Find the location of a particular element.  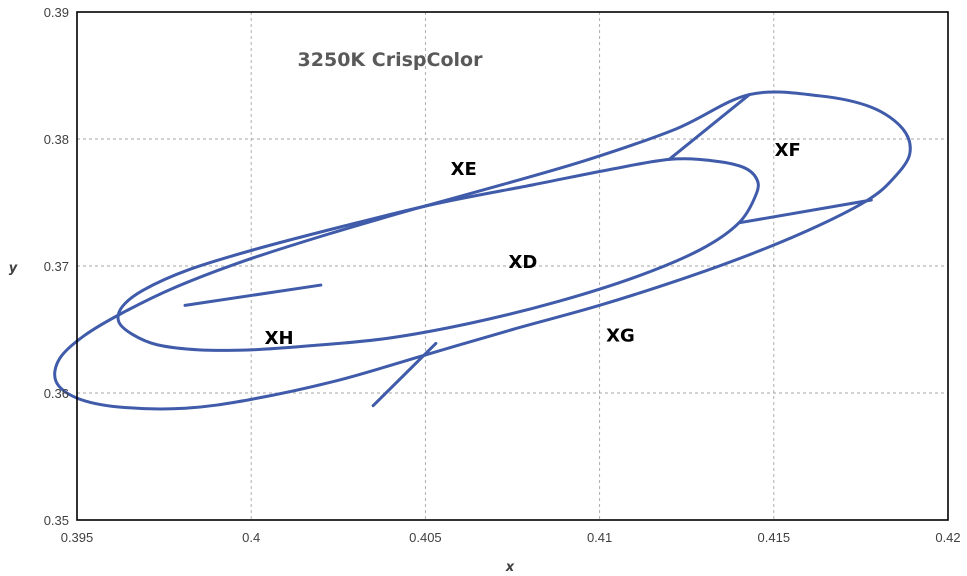

region-label-xf: XF is located at coordinates (788, 150).